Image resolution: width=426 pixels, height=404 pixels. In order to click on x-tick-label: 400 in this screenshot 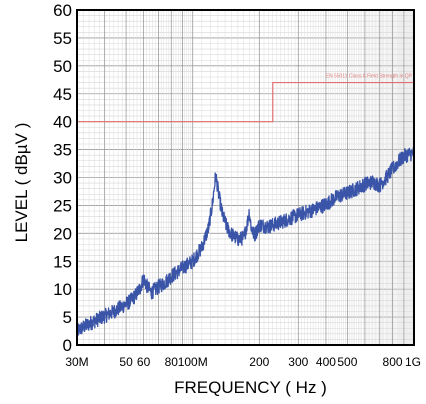, I will do `click(326, 362)`.